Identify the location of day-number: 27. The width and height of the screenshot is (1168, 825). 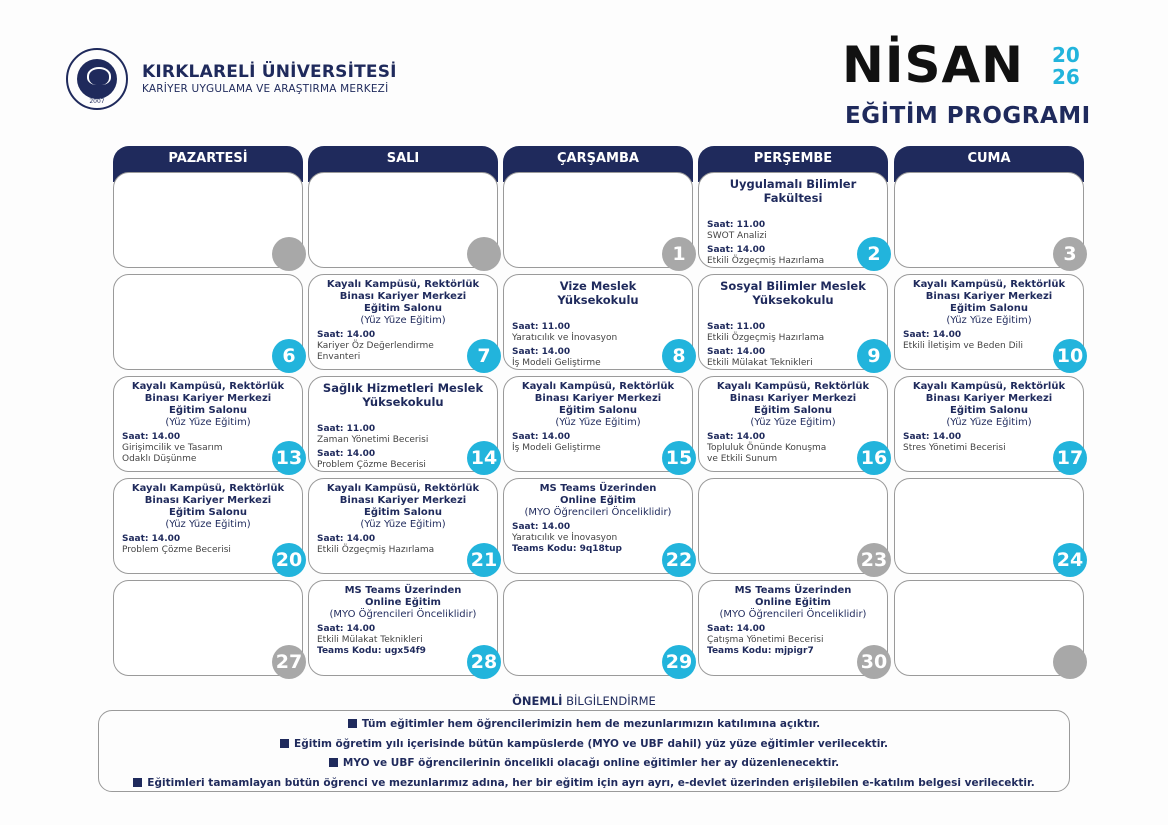
(289, 662).